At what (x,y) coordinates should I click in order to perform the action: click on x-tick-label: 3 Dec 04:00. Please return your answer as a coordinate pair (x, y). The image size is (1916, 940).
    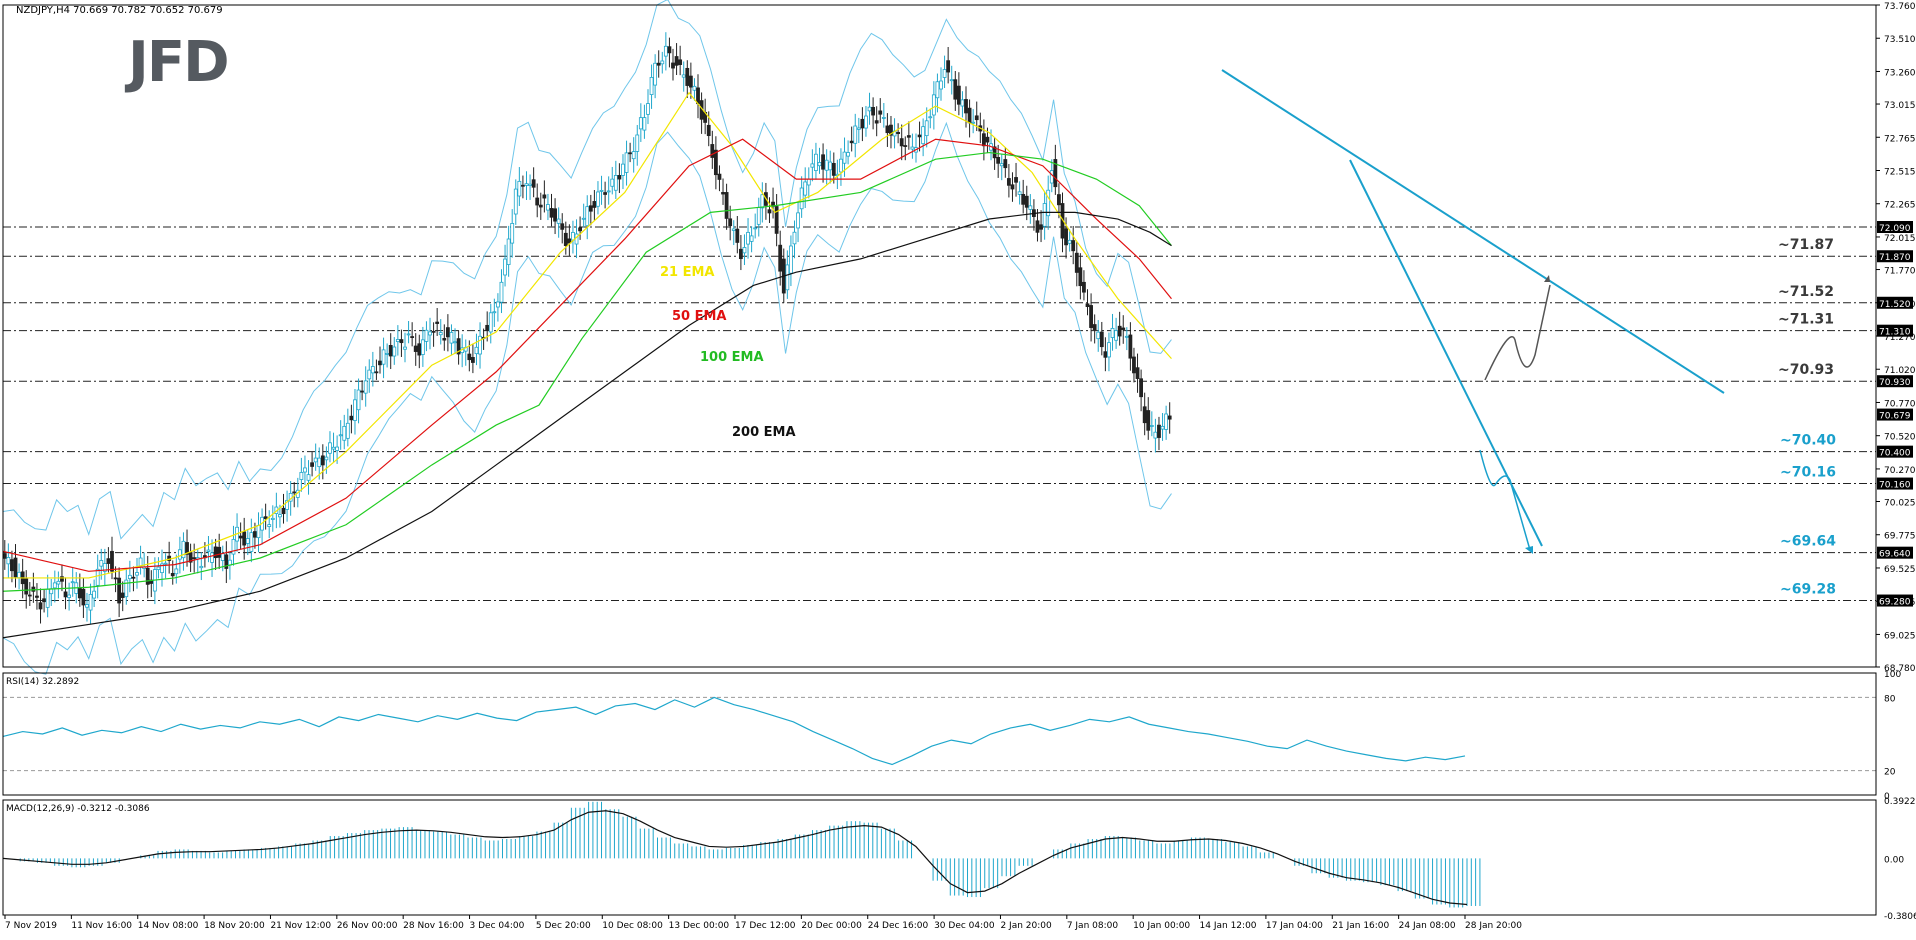
    Looking at the image, I should click on (497, 926).